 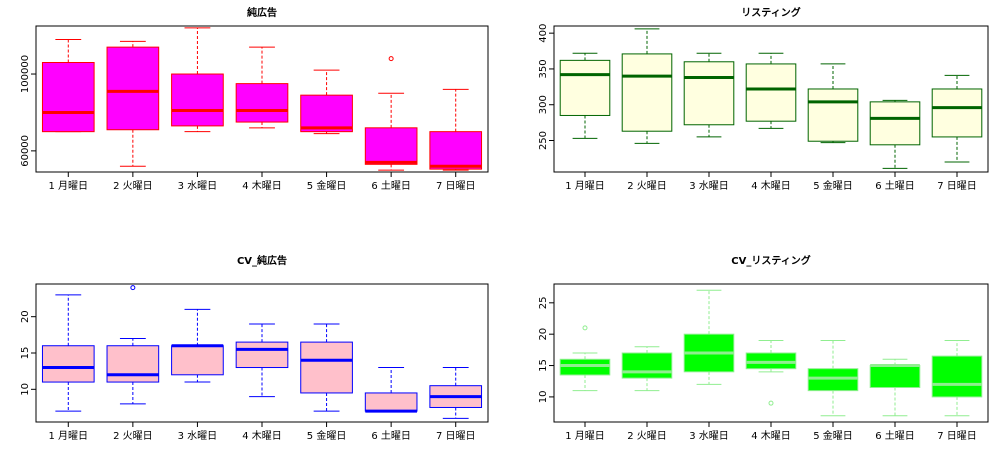 I want to click on y-tick-label: 400, so click(x=543, y=33).